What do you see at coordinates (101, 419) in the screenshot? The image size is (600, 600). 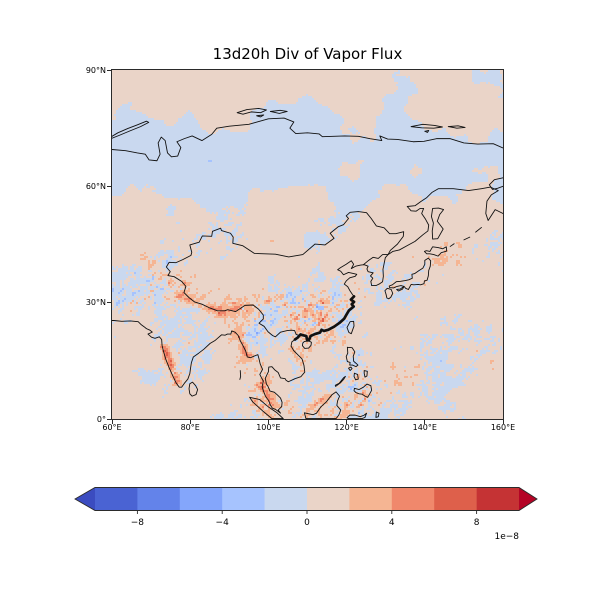 I see `y-tick-label: 0°` at bounding box center [101, 419].